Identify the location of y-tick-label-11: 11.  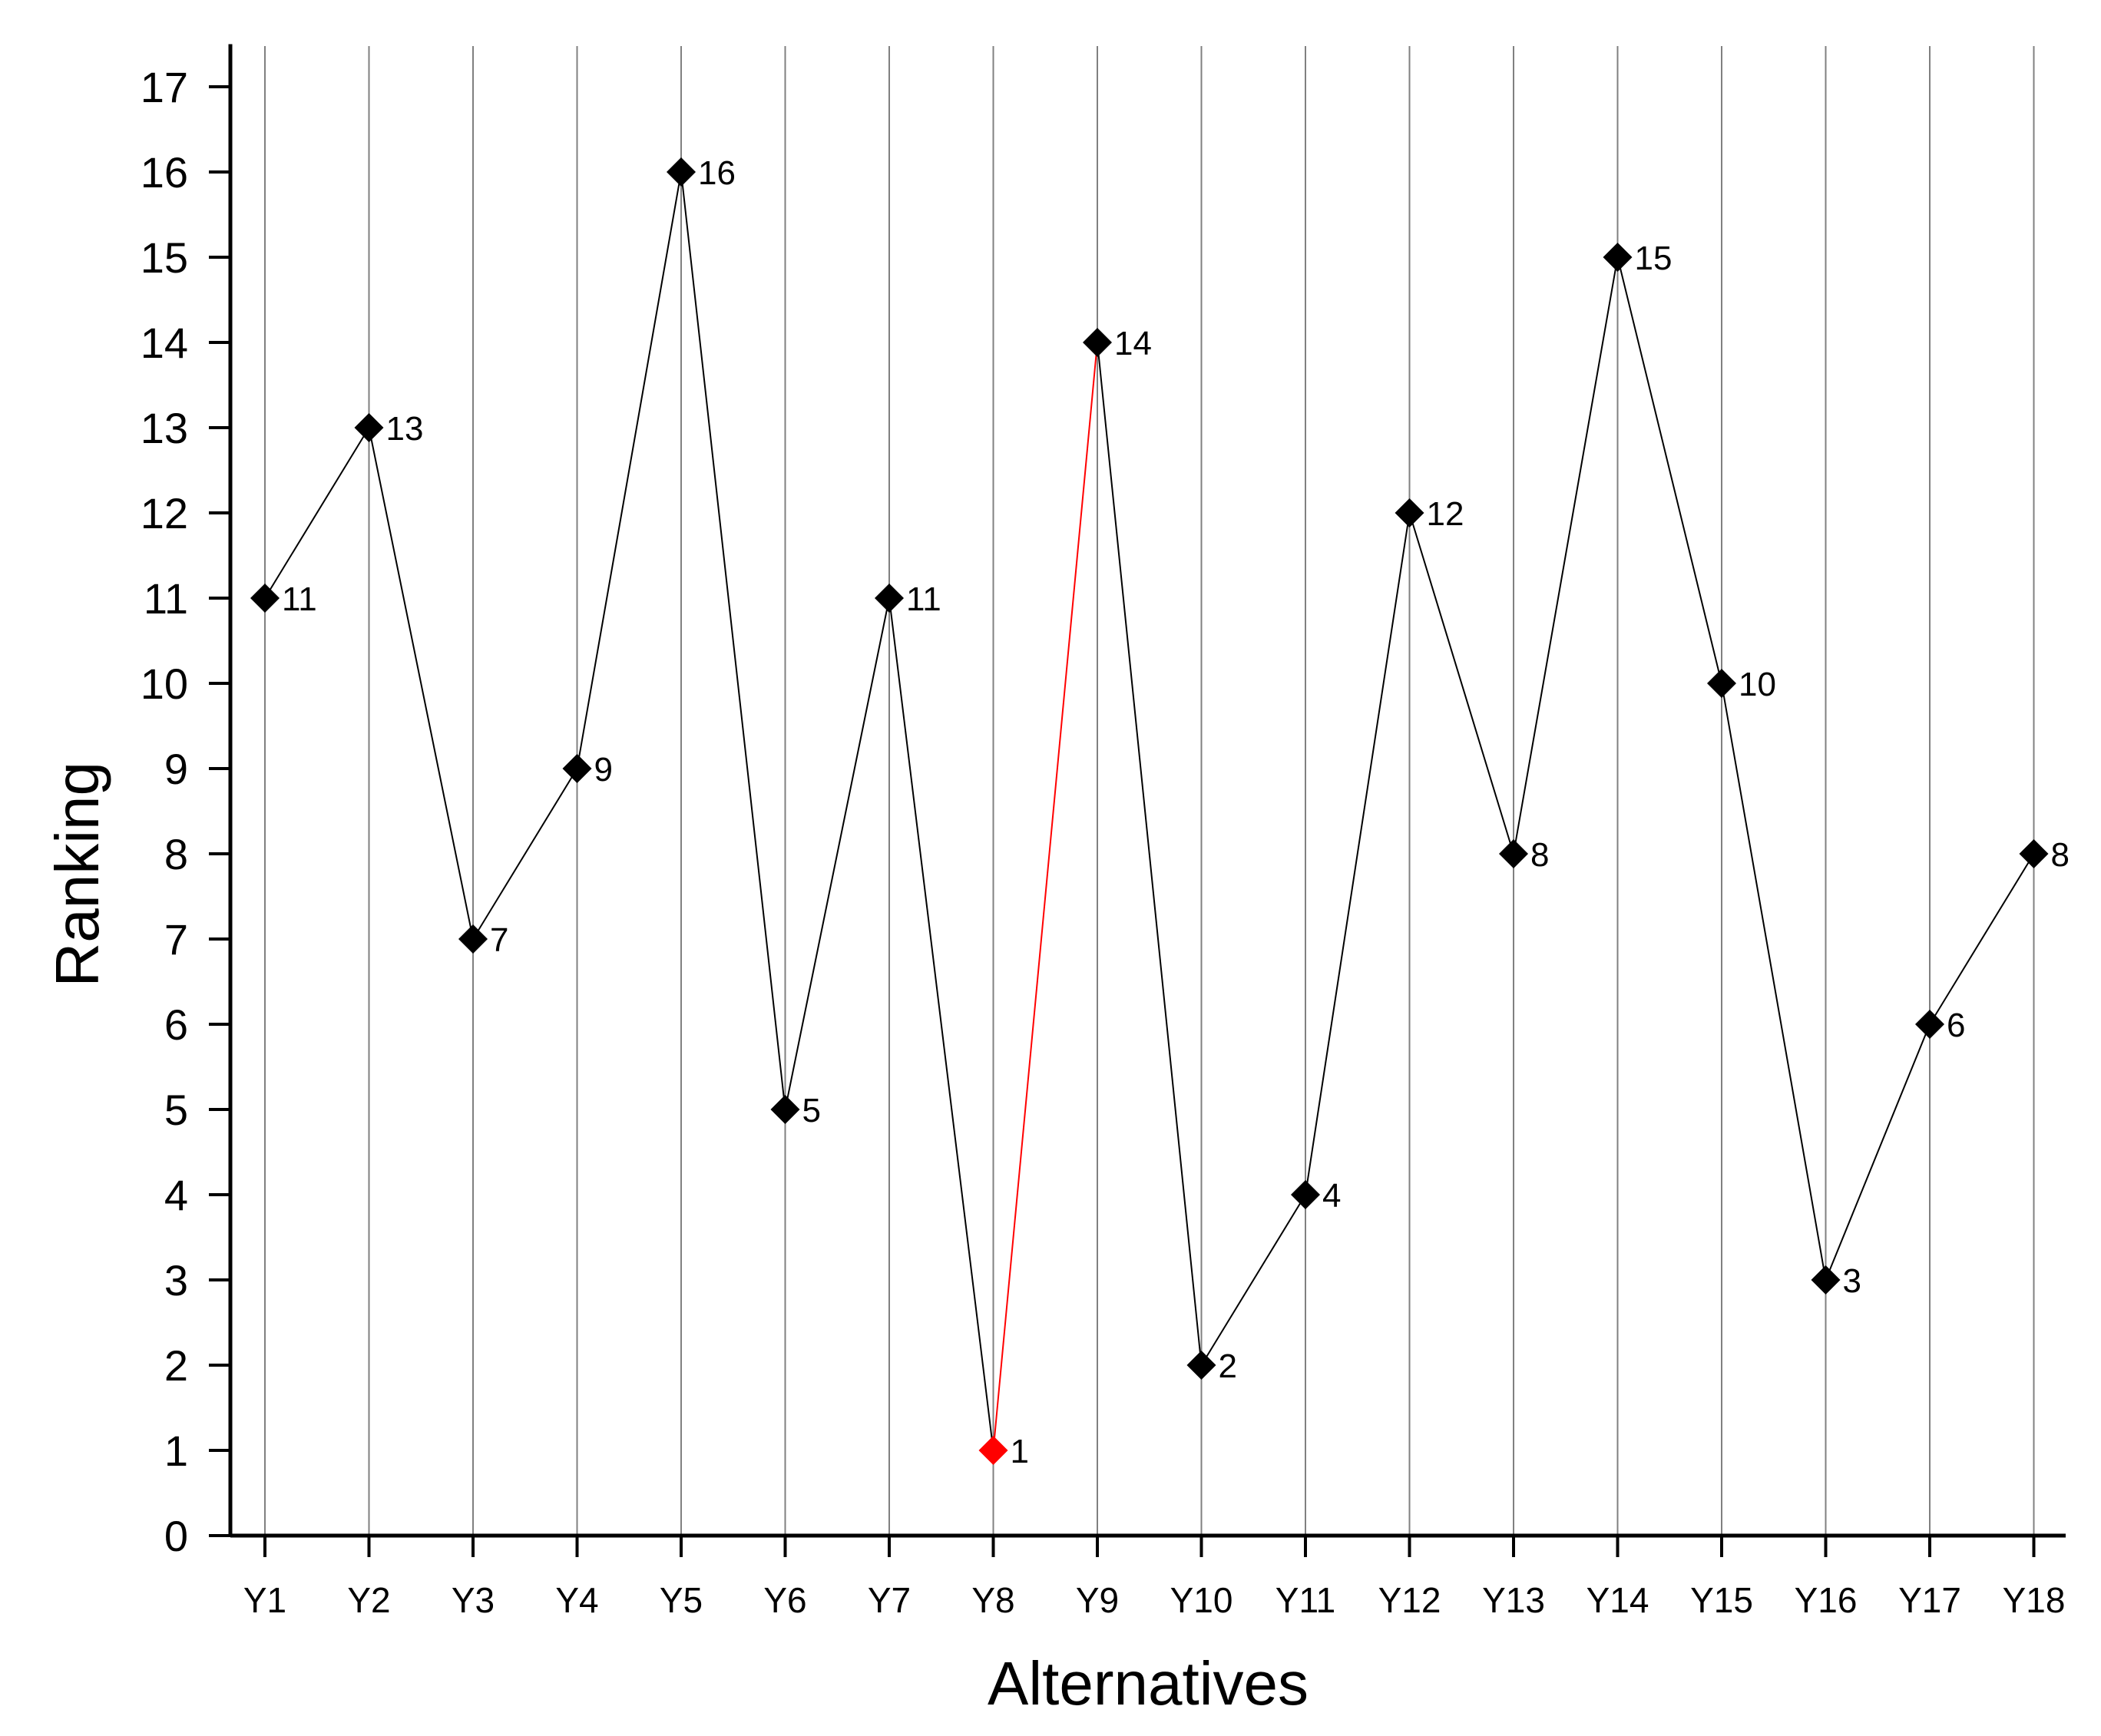
(166, 598).